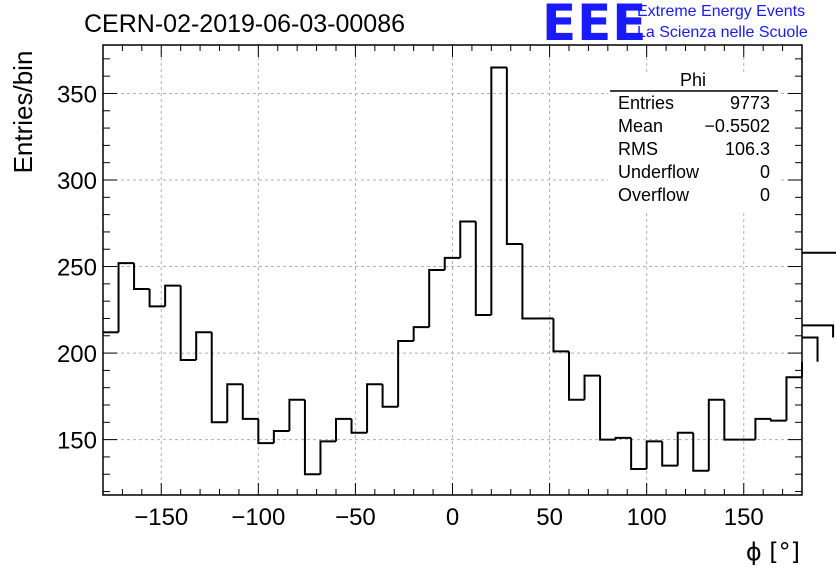  I want to click on y-tick-label: 250, so click(77, 268).